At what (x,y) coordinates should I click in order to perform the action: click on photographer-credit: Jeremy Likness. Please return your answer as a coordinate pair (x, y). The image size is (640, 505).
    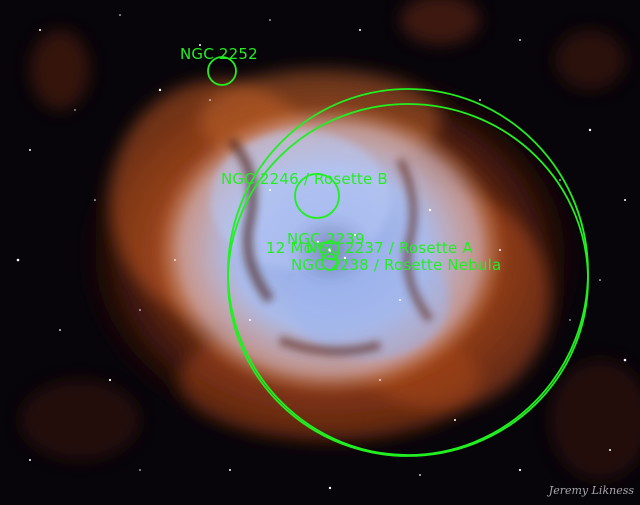
    Looking at the image, I should click on (591, 490).